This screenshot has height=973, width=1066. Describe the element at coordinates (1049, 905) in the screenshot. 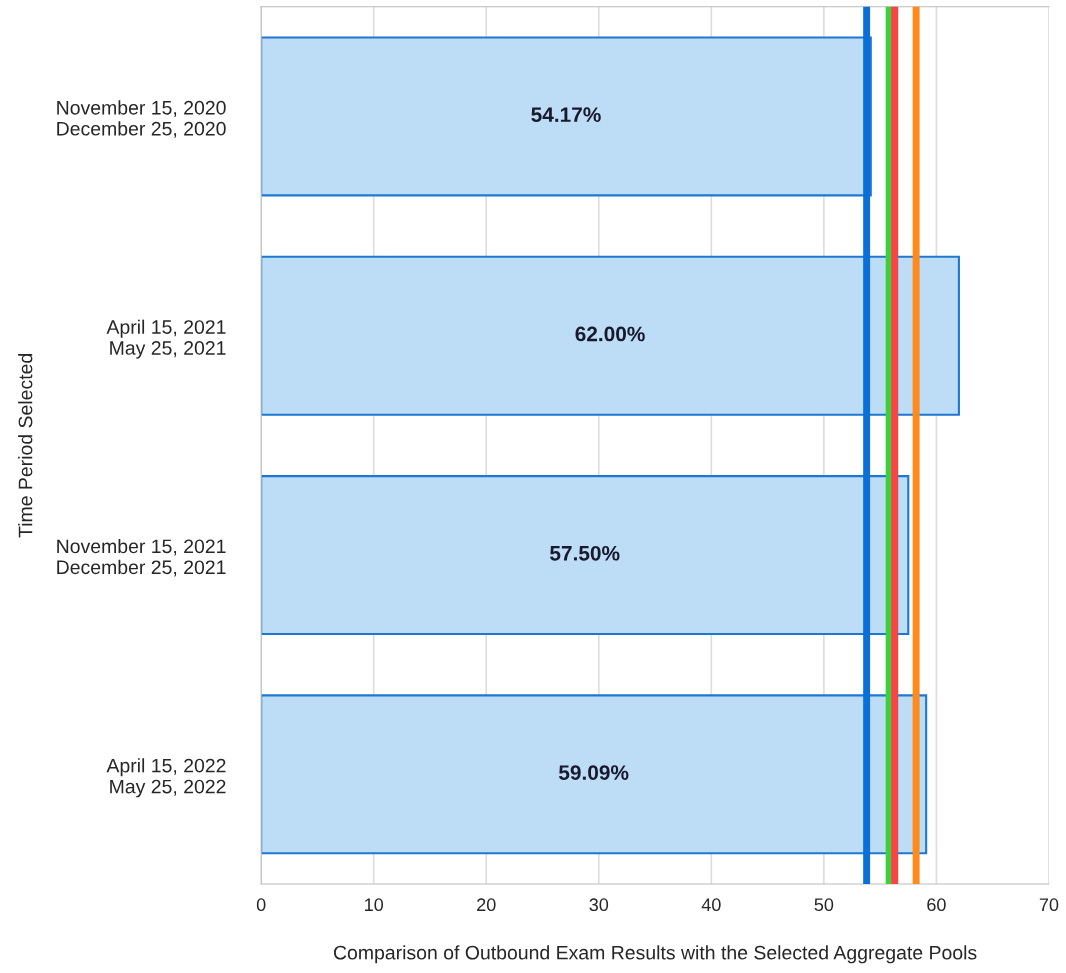

I see `x-tick-label: 70` at that location.